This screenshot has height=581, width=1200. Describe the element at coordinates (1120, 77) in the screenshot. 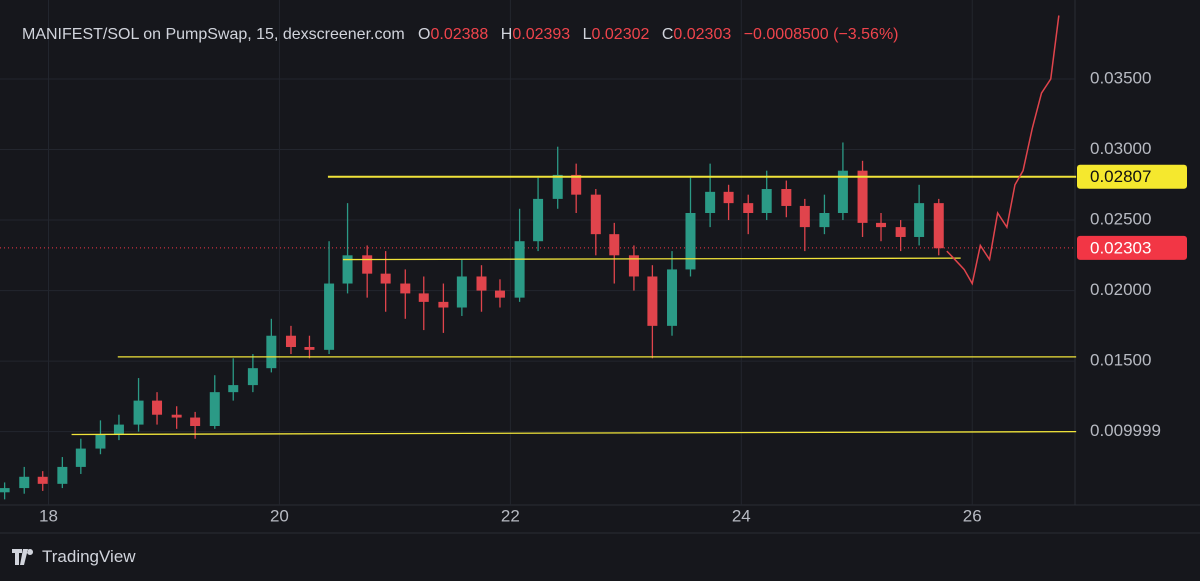

I see `y-tick-label: 0.03500` at that location.